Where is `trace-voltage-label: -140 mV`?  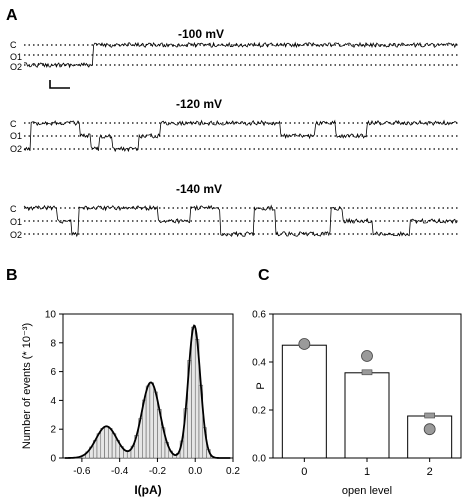 trace-voltage-label: -140 mV is located at coordinates (199, 189).